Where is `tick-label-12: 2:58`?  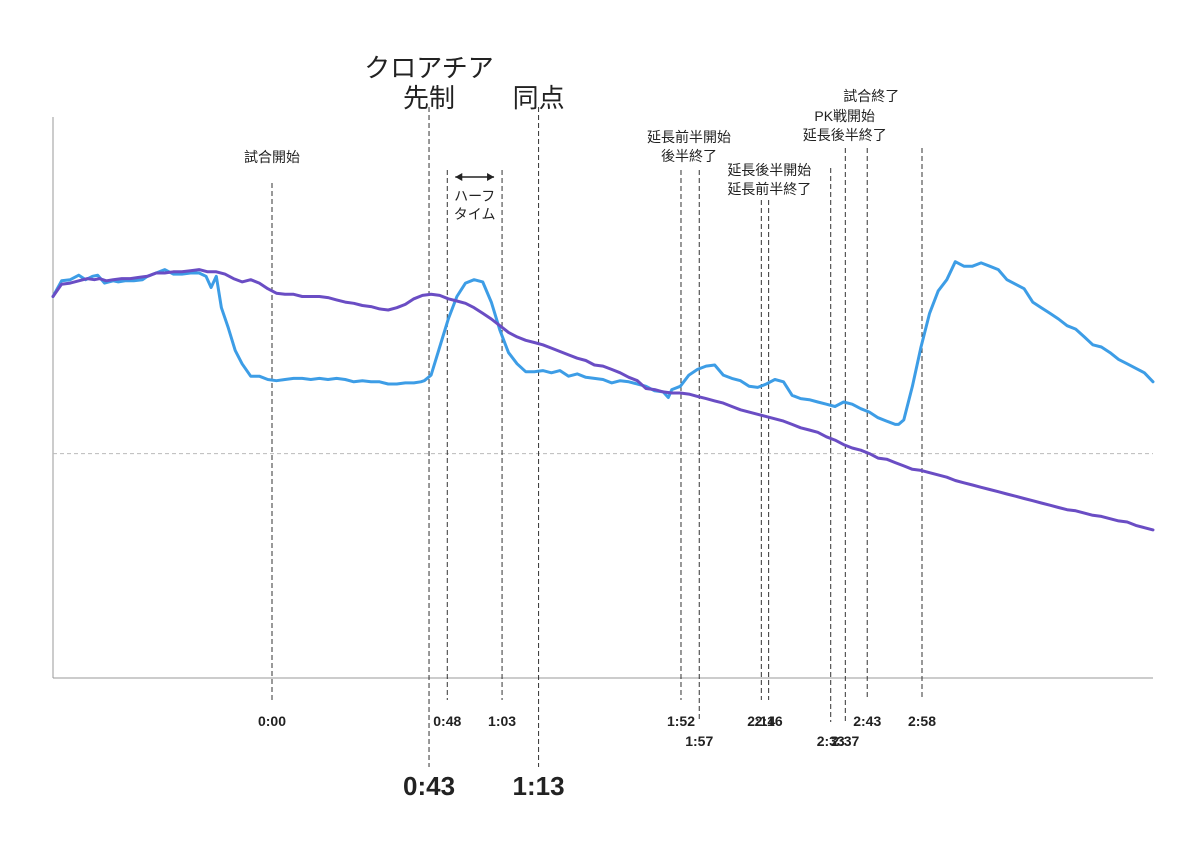 tick-label-12: 2:58 is located at coordinates (922, 721).